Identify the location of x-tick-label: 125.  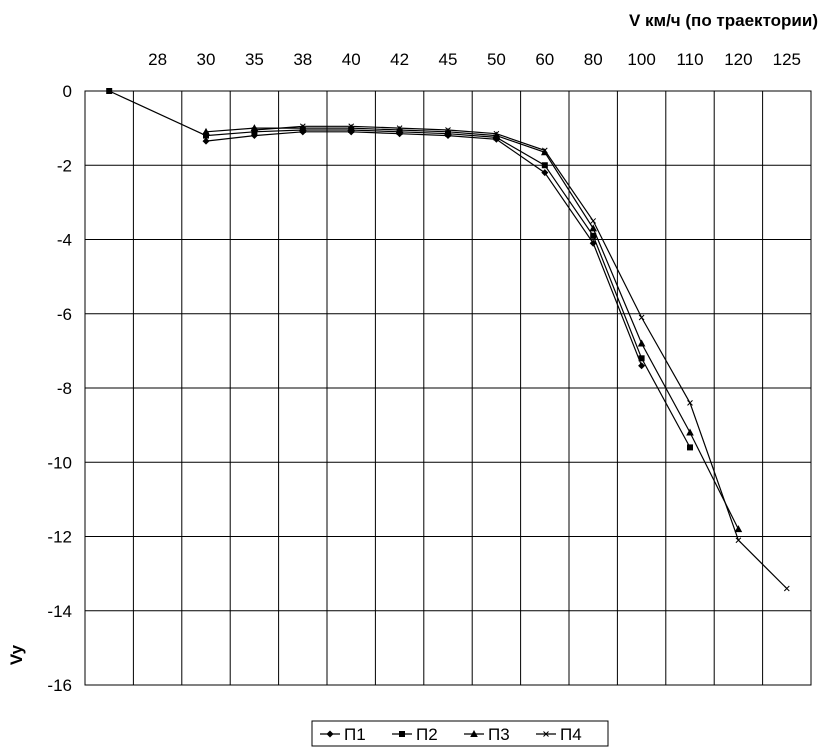
(787, 59).